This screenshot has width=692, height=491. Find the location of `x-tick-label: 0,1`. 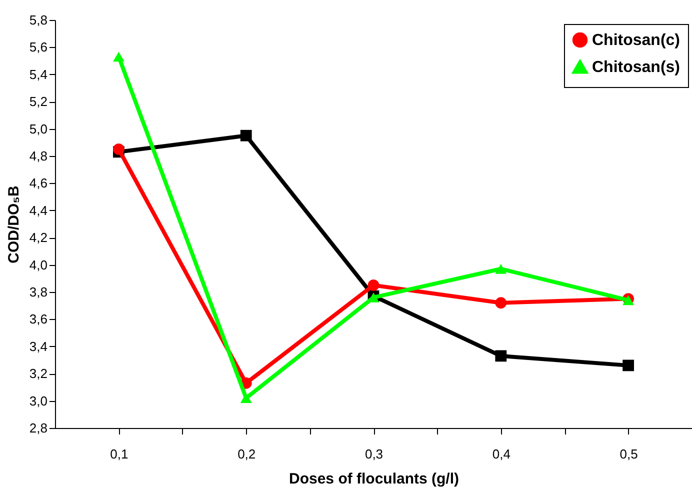

x-tick-label: 0,1 is located at coordinates (119, 454).